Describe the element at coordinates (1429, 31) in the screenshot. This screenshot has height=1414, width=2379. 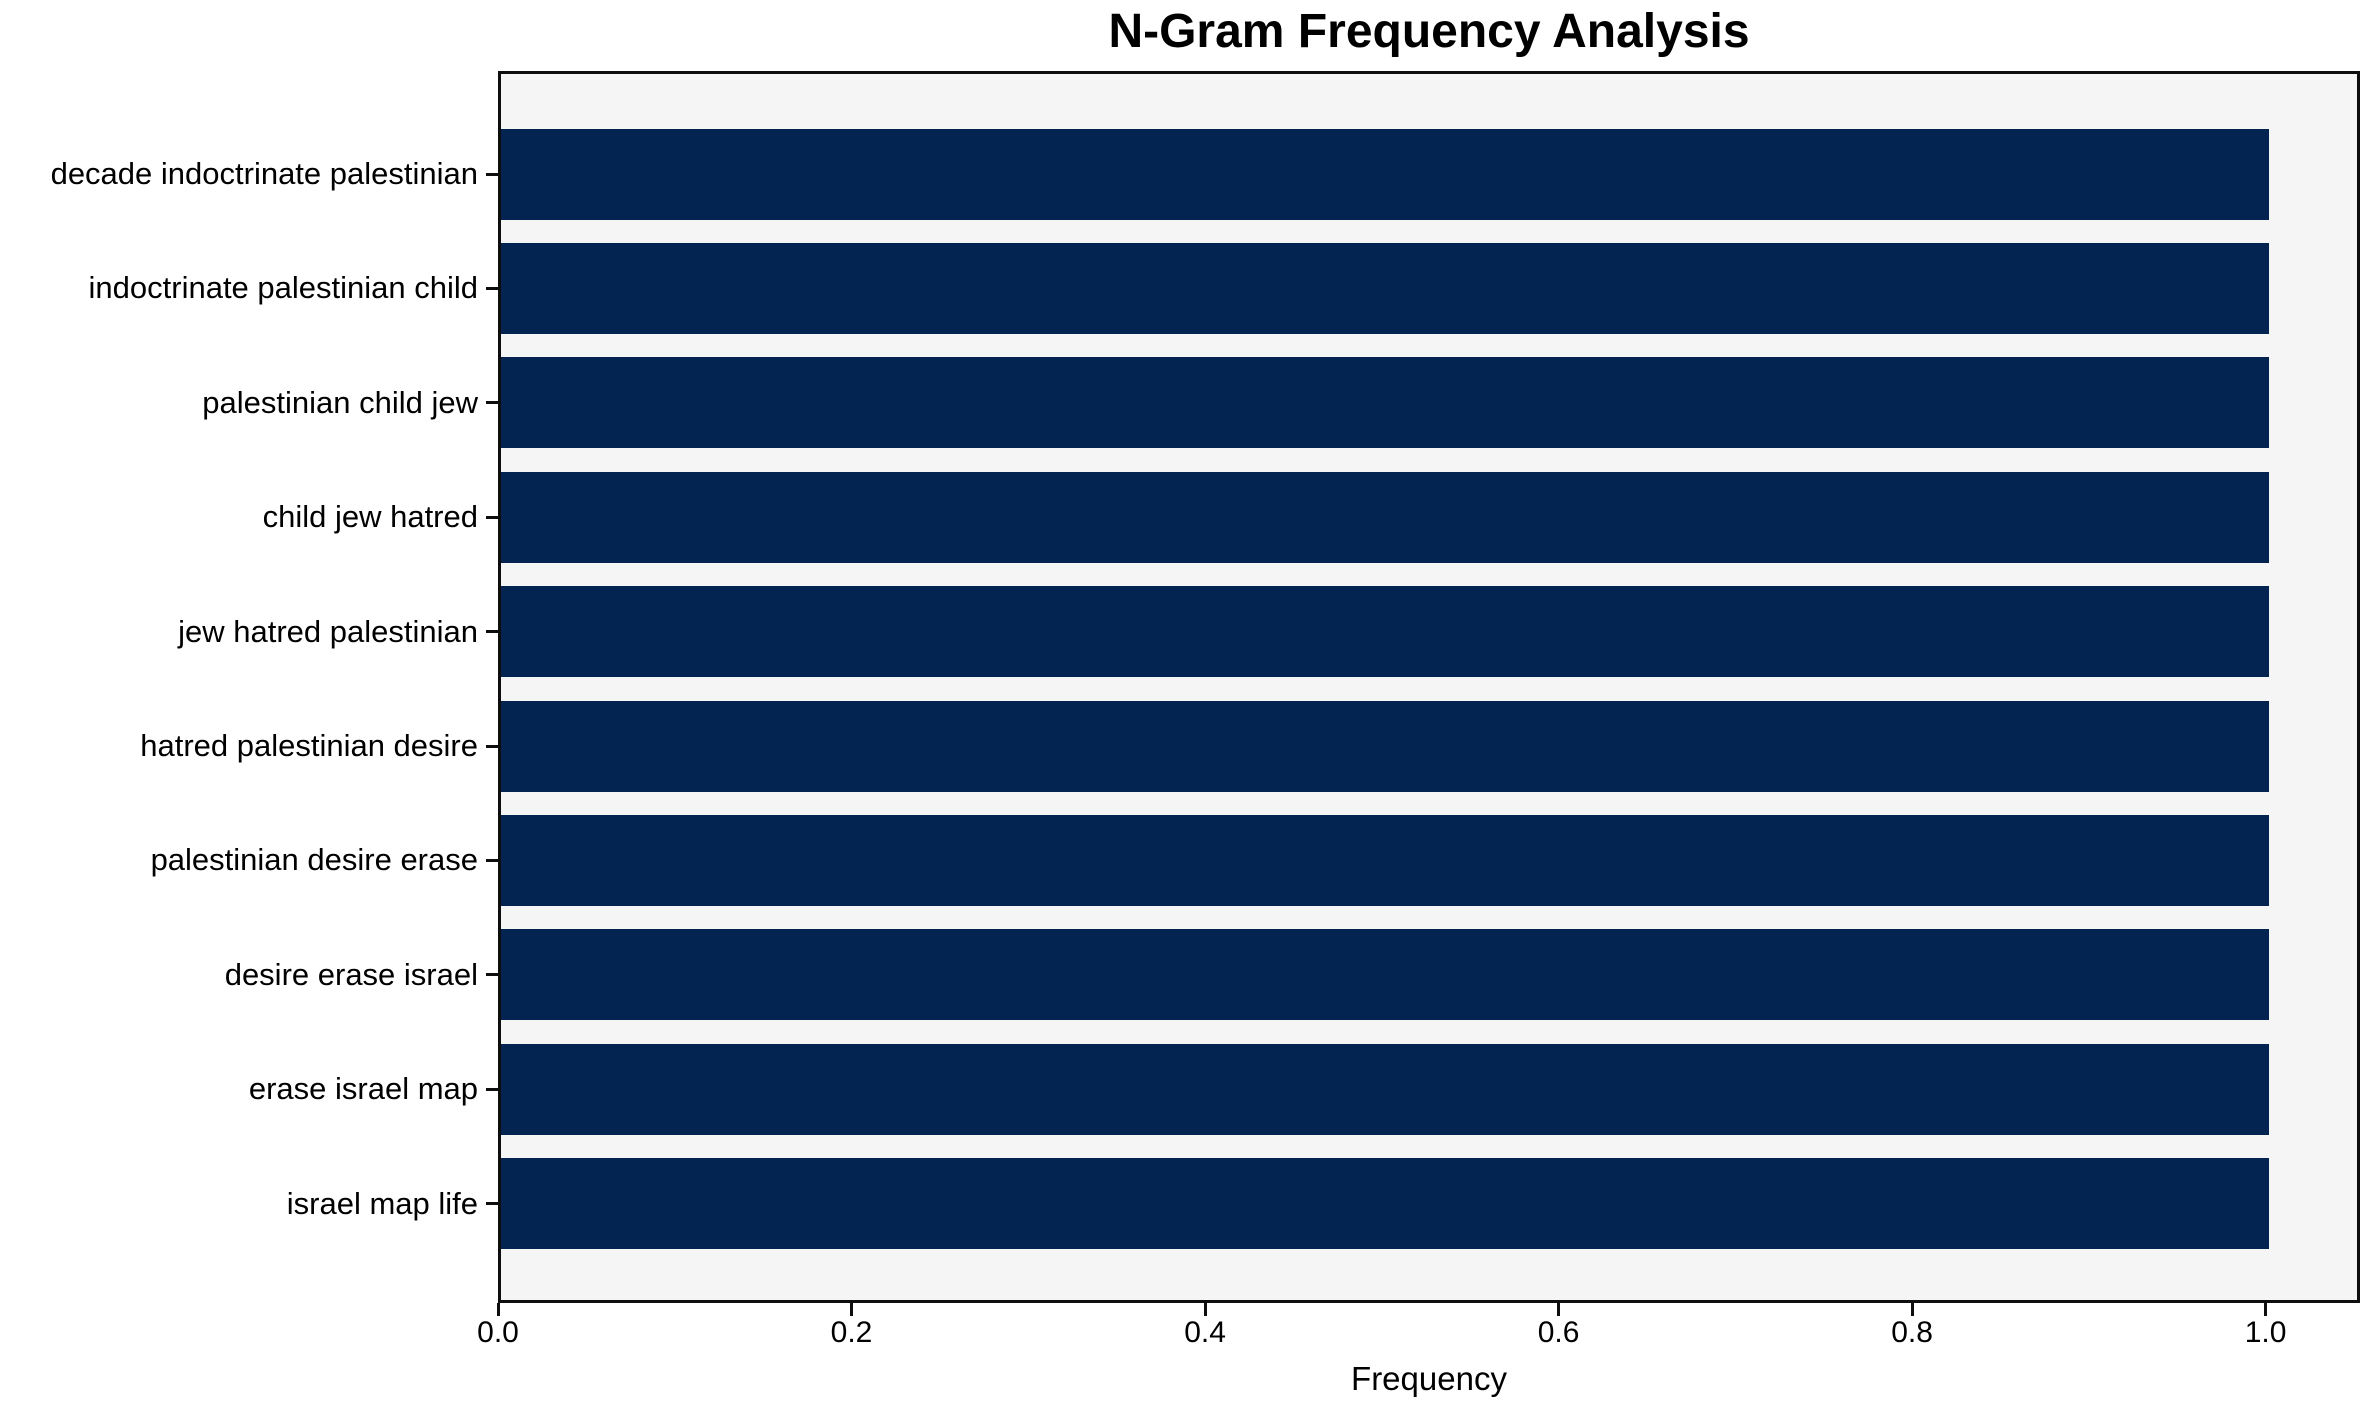
I see `chart-title: N-Gram Frequency Analysis` at that location.